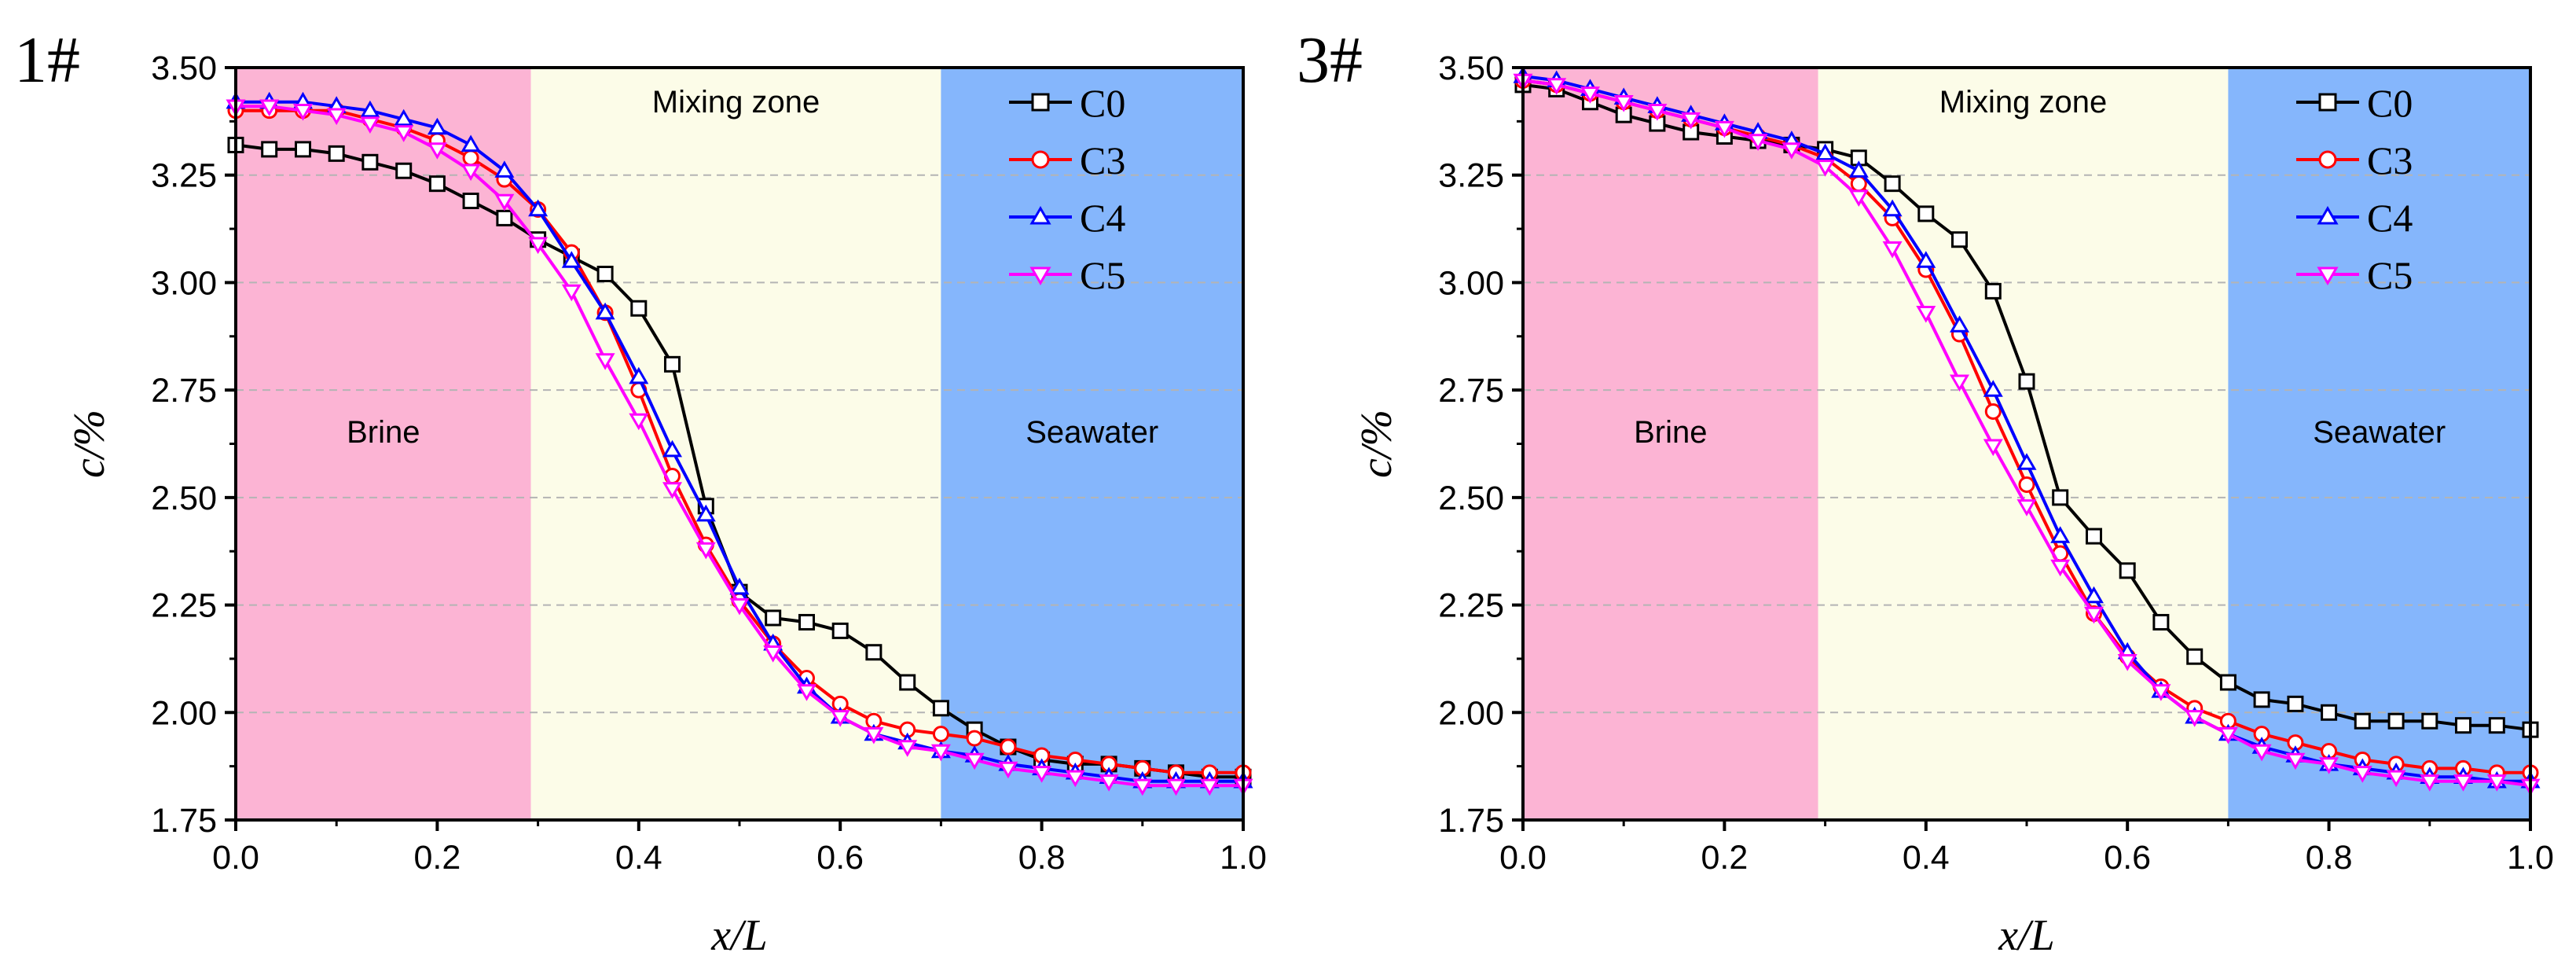  What do you see at coordinates (1471, 499) in the screenshot?
I see `y-tick-label: 2.50` at bounding box center [1471, 499].